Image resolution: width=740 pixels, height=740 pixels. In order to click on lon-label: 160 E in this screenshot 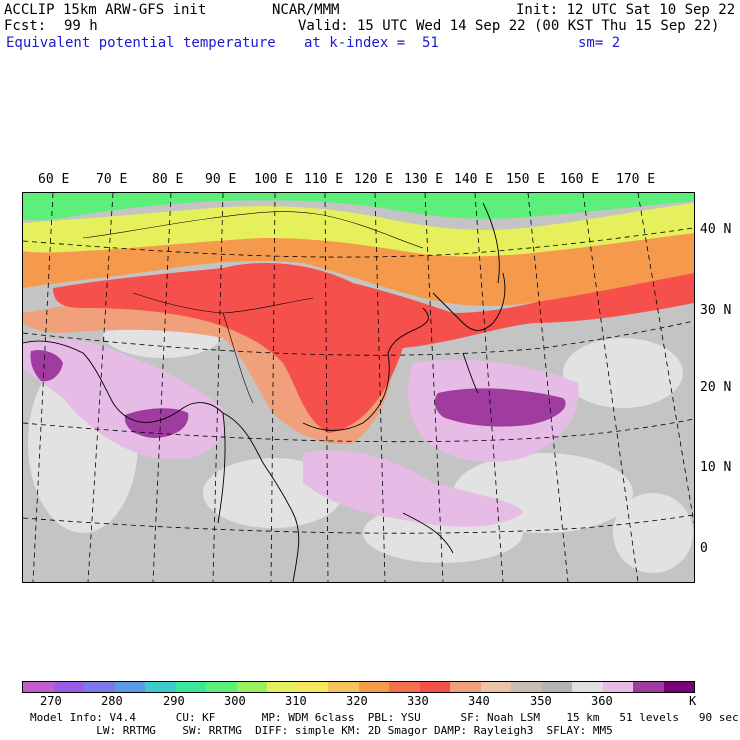, I will do `click(580, 179)`.